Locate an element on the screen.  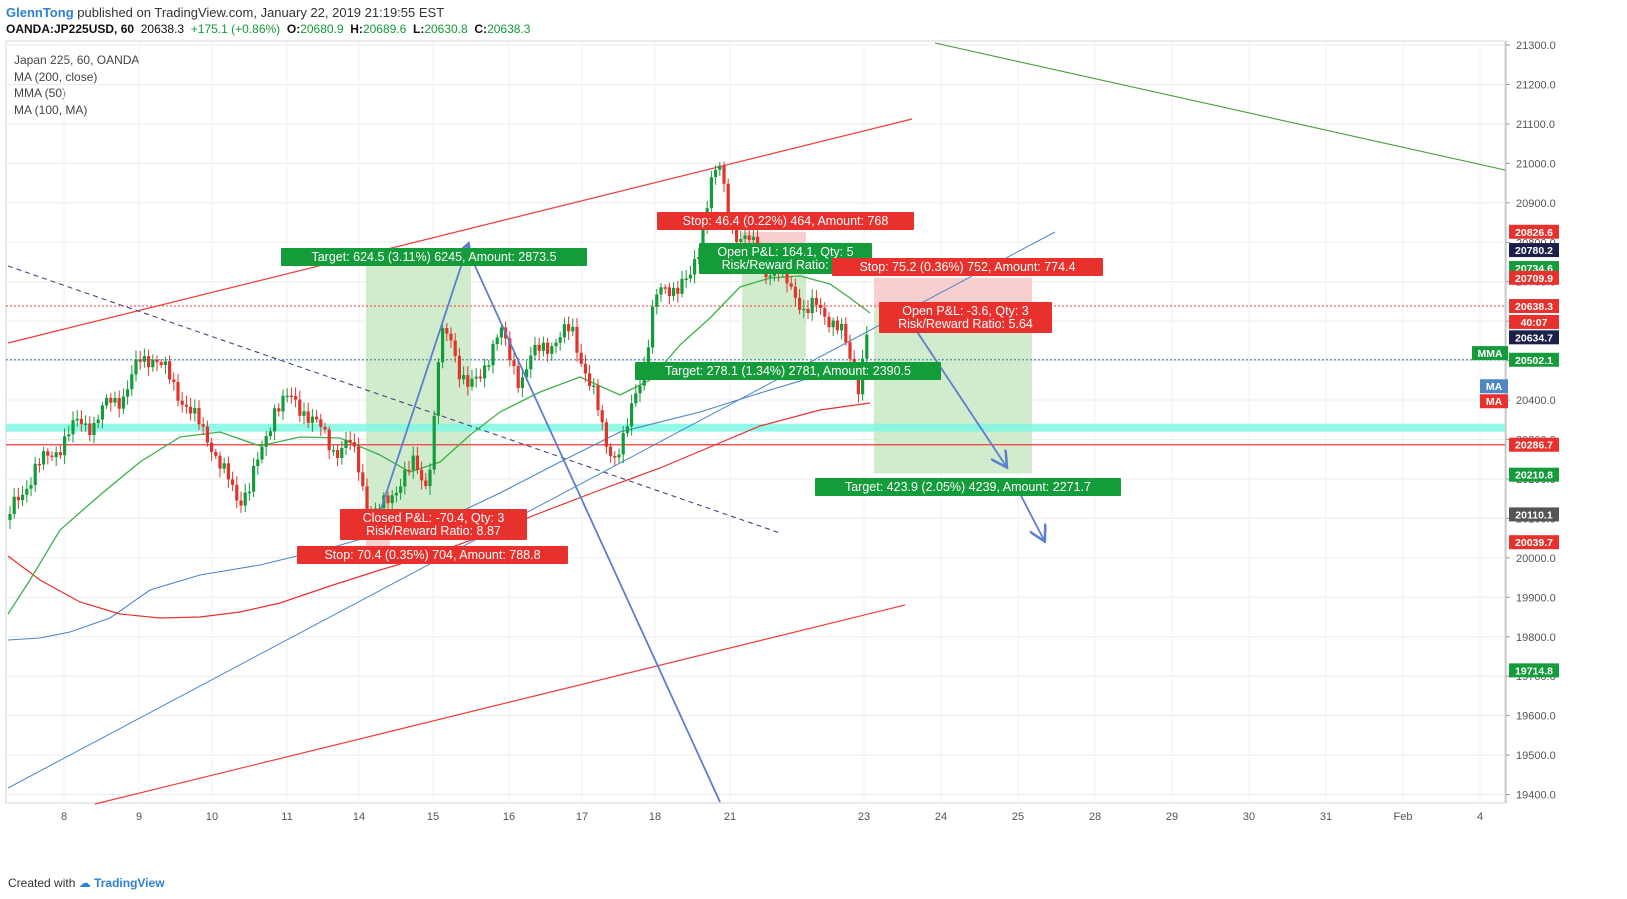
y-tick-label: 19600.0 is located at coordinates (1536, 717).